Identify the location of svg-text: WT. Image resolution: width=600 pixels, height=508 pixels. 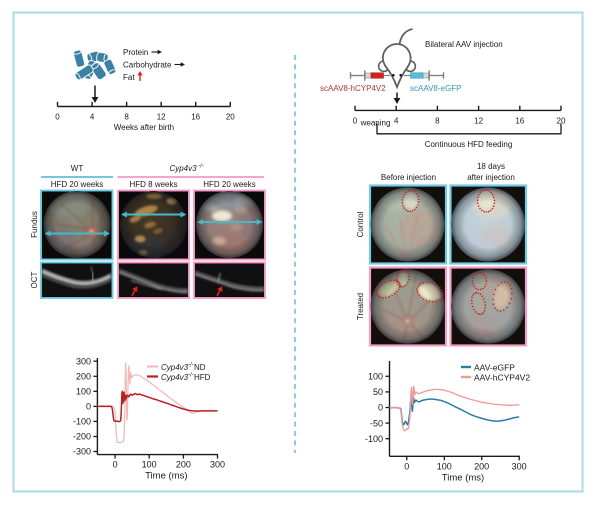
(77, 168).